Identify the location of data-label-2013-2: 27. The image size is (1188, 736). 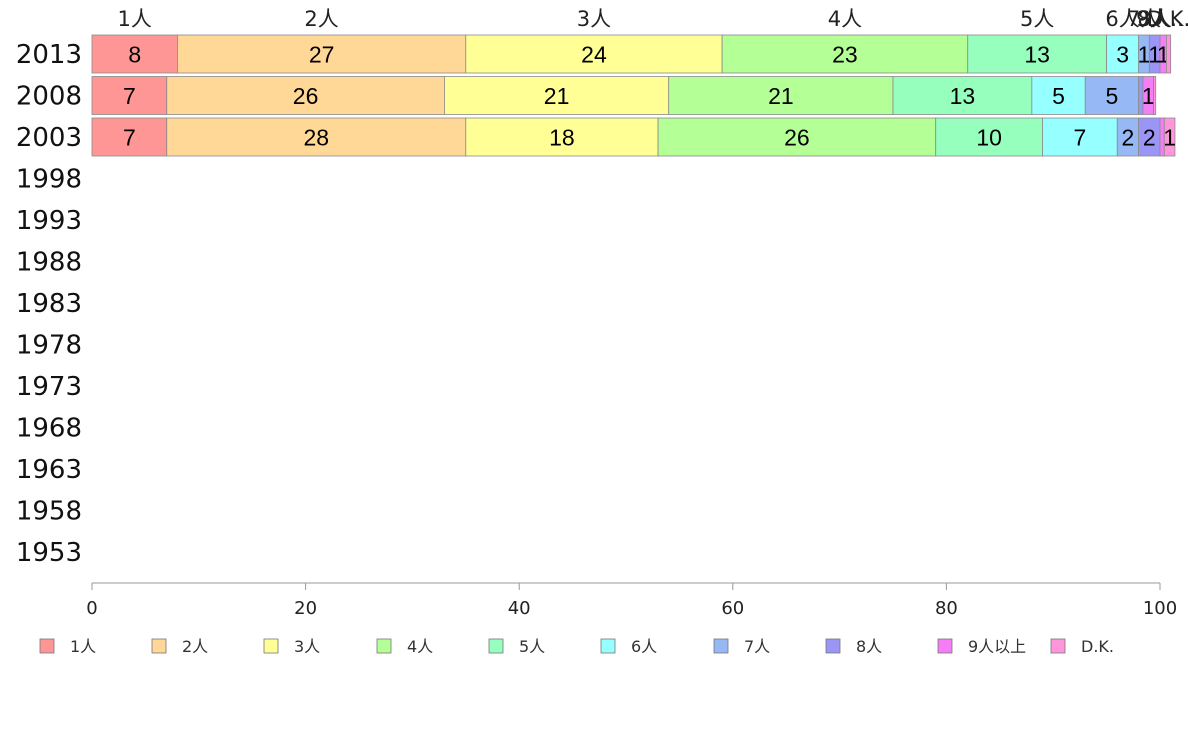
(322, 55).